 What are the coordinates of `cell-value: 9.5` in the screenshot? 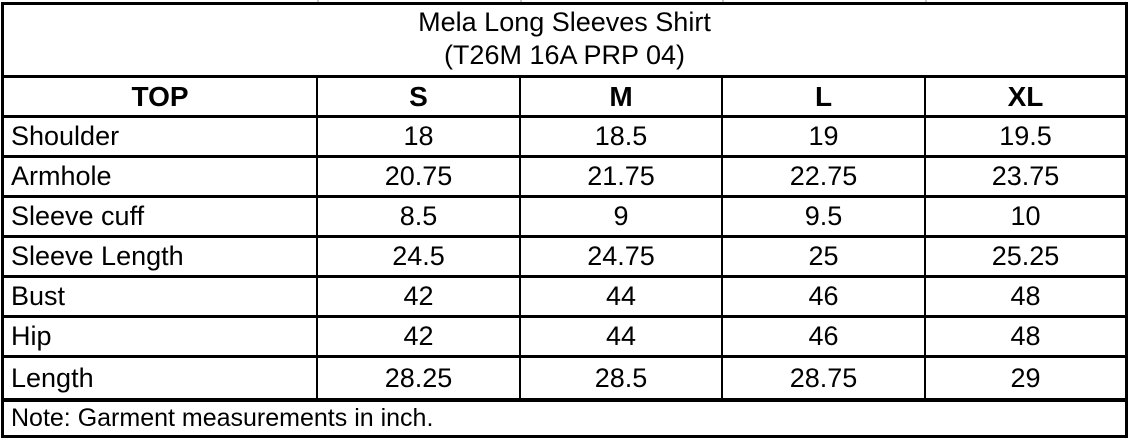 It's located at (824, 218).